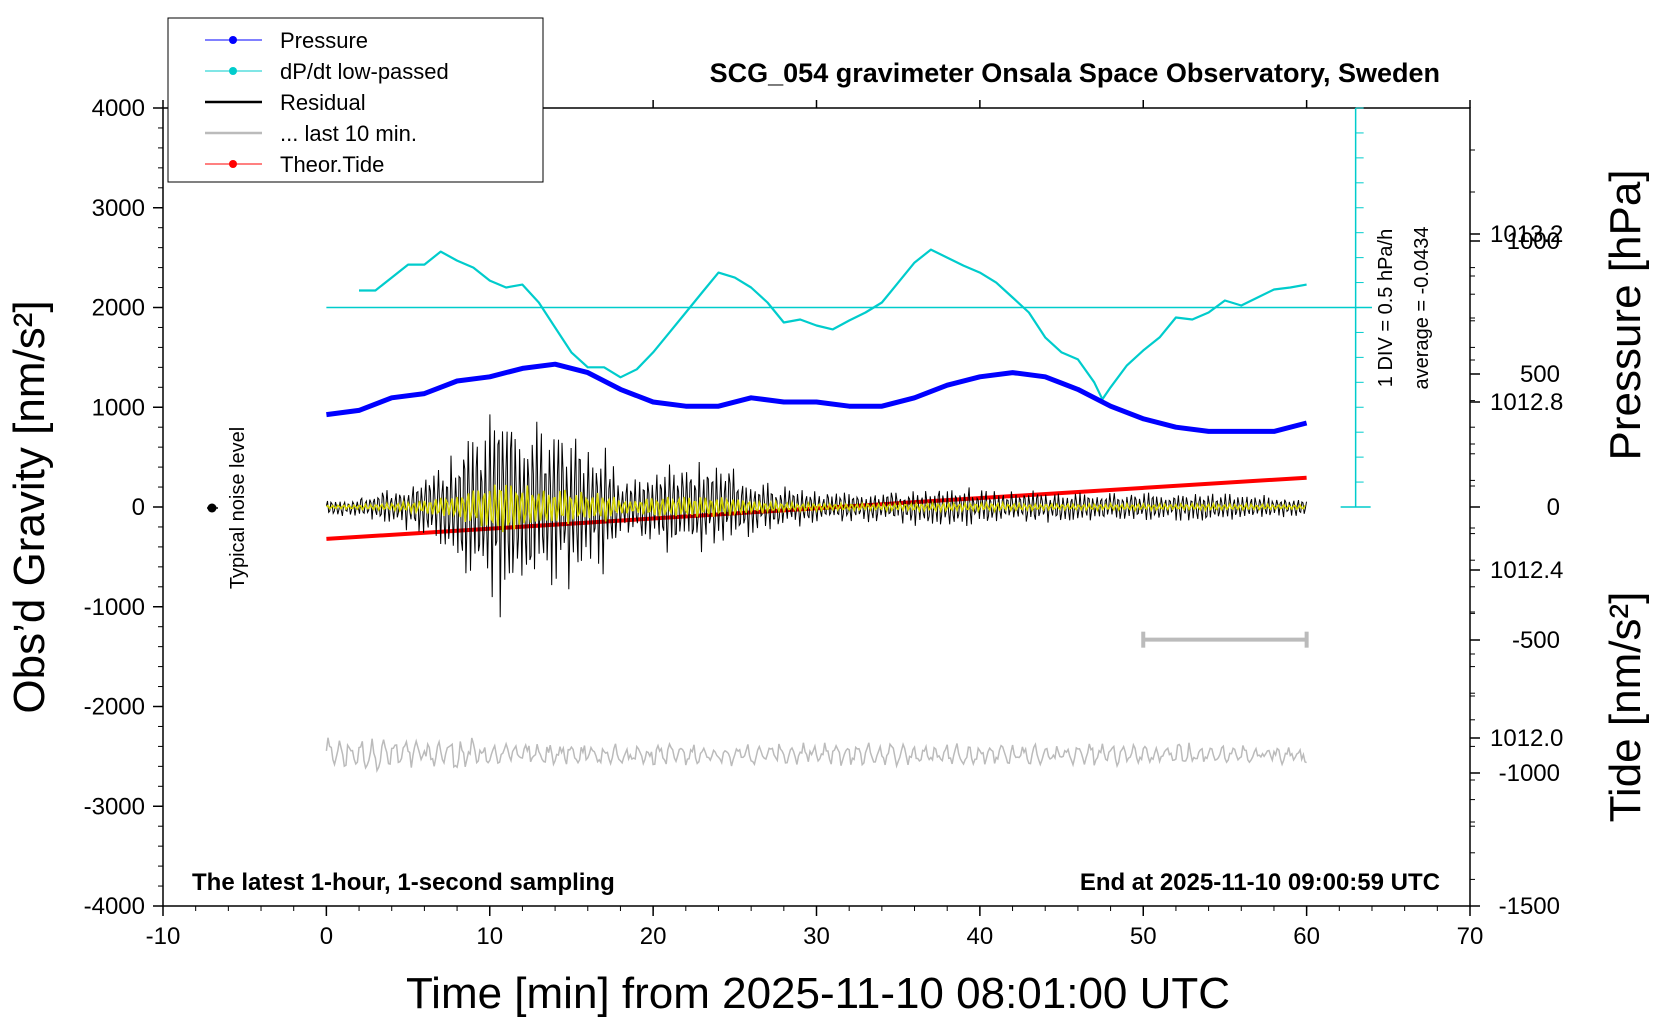 The height and width of the screenshot is (1020, 1660). What do you see at coordinates (1529, 906) in the screenshot?
I see `tide-tick-label: -1500` at bounding box center [1529, 906].